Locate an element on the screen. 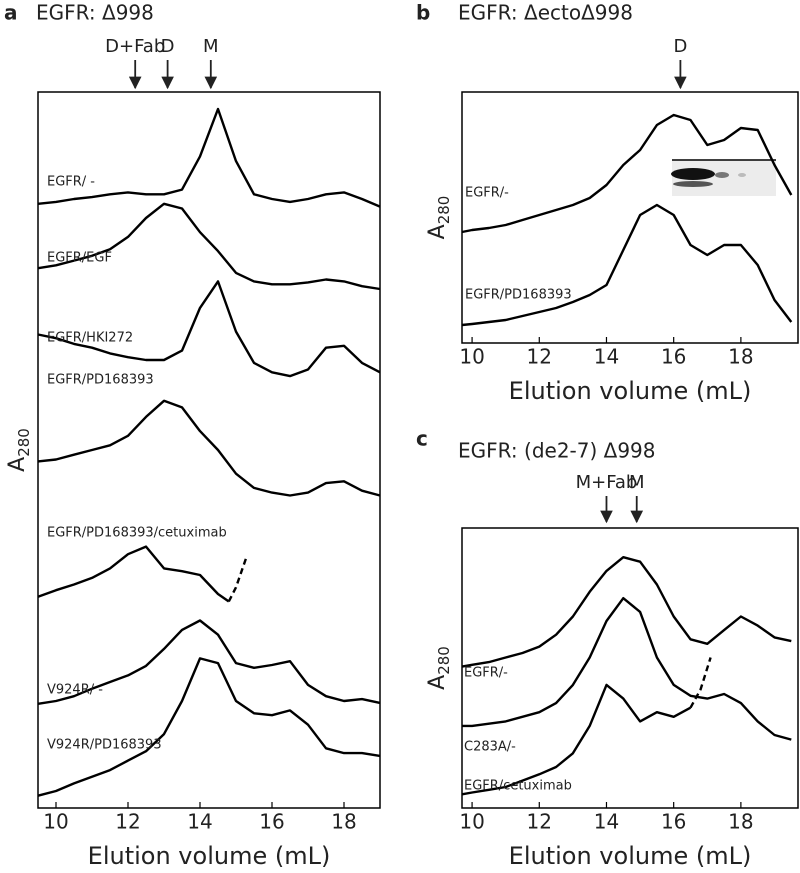  trace-label: EGFR/cetuximab is located at coordinates (518, 786).